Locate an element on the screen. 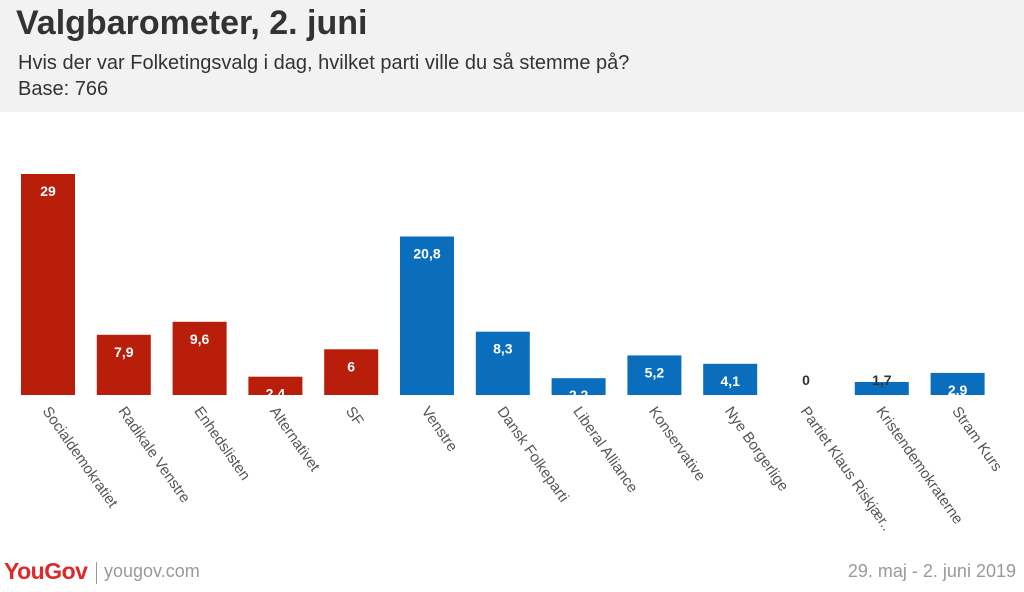 The height and width of the screenshot is (592, 1024). bar-value-label: 1,7 is located at coordinates (882, 380).